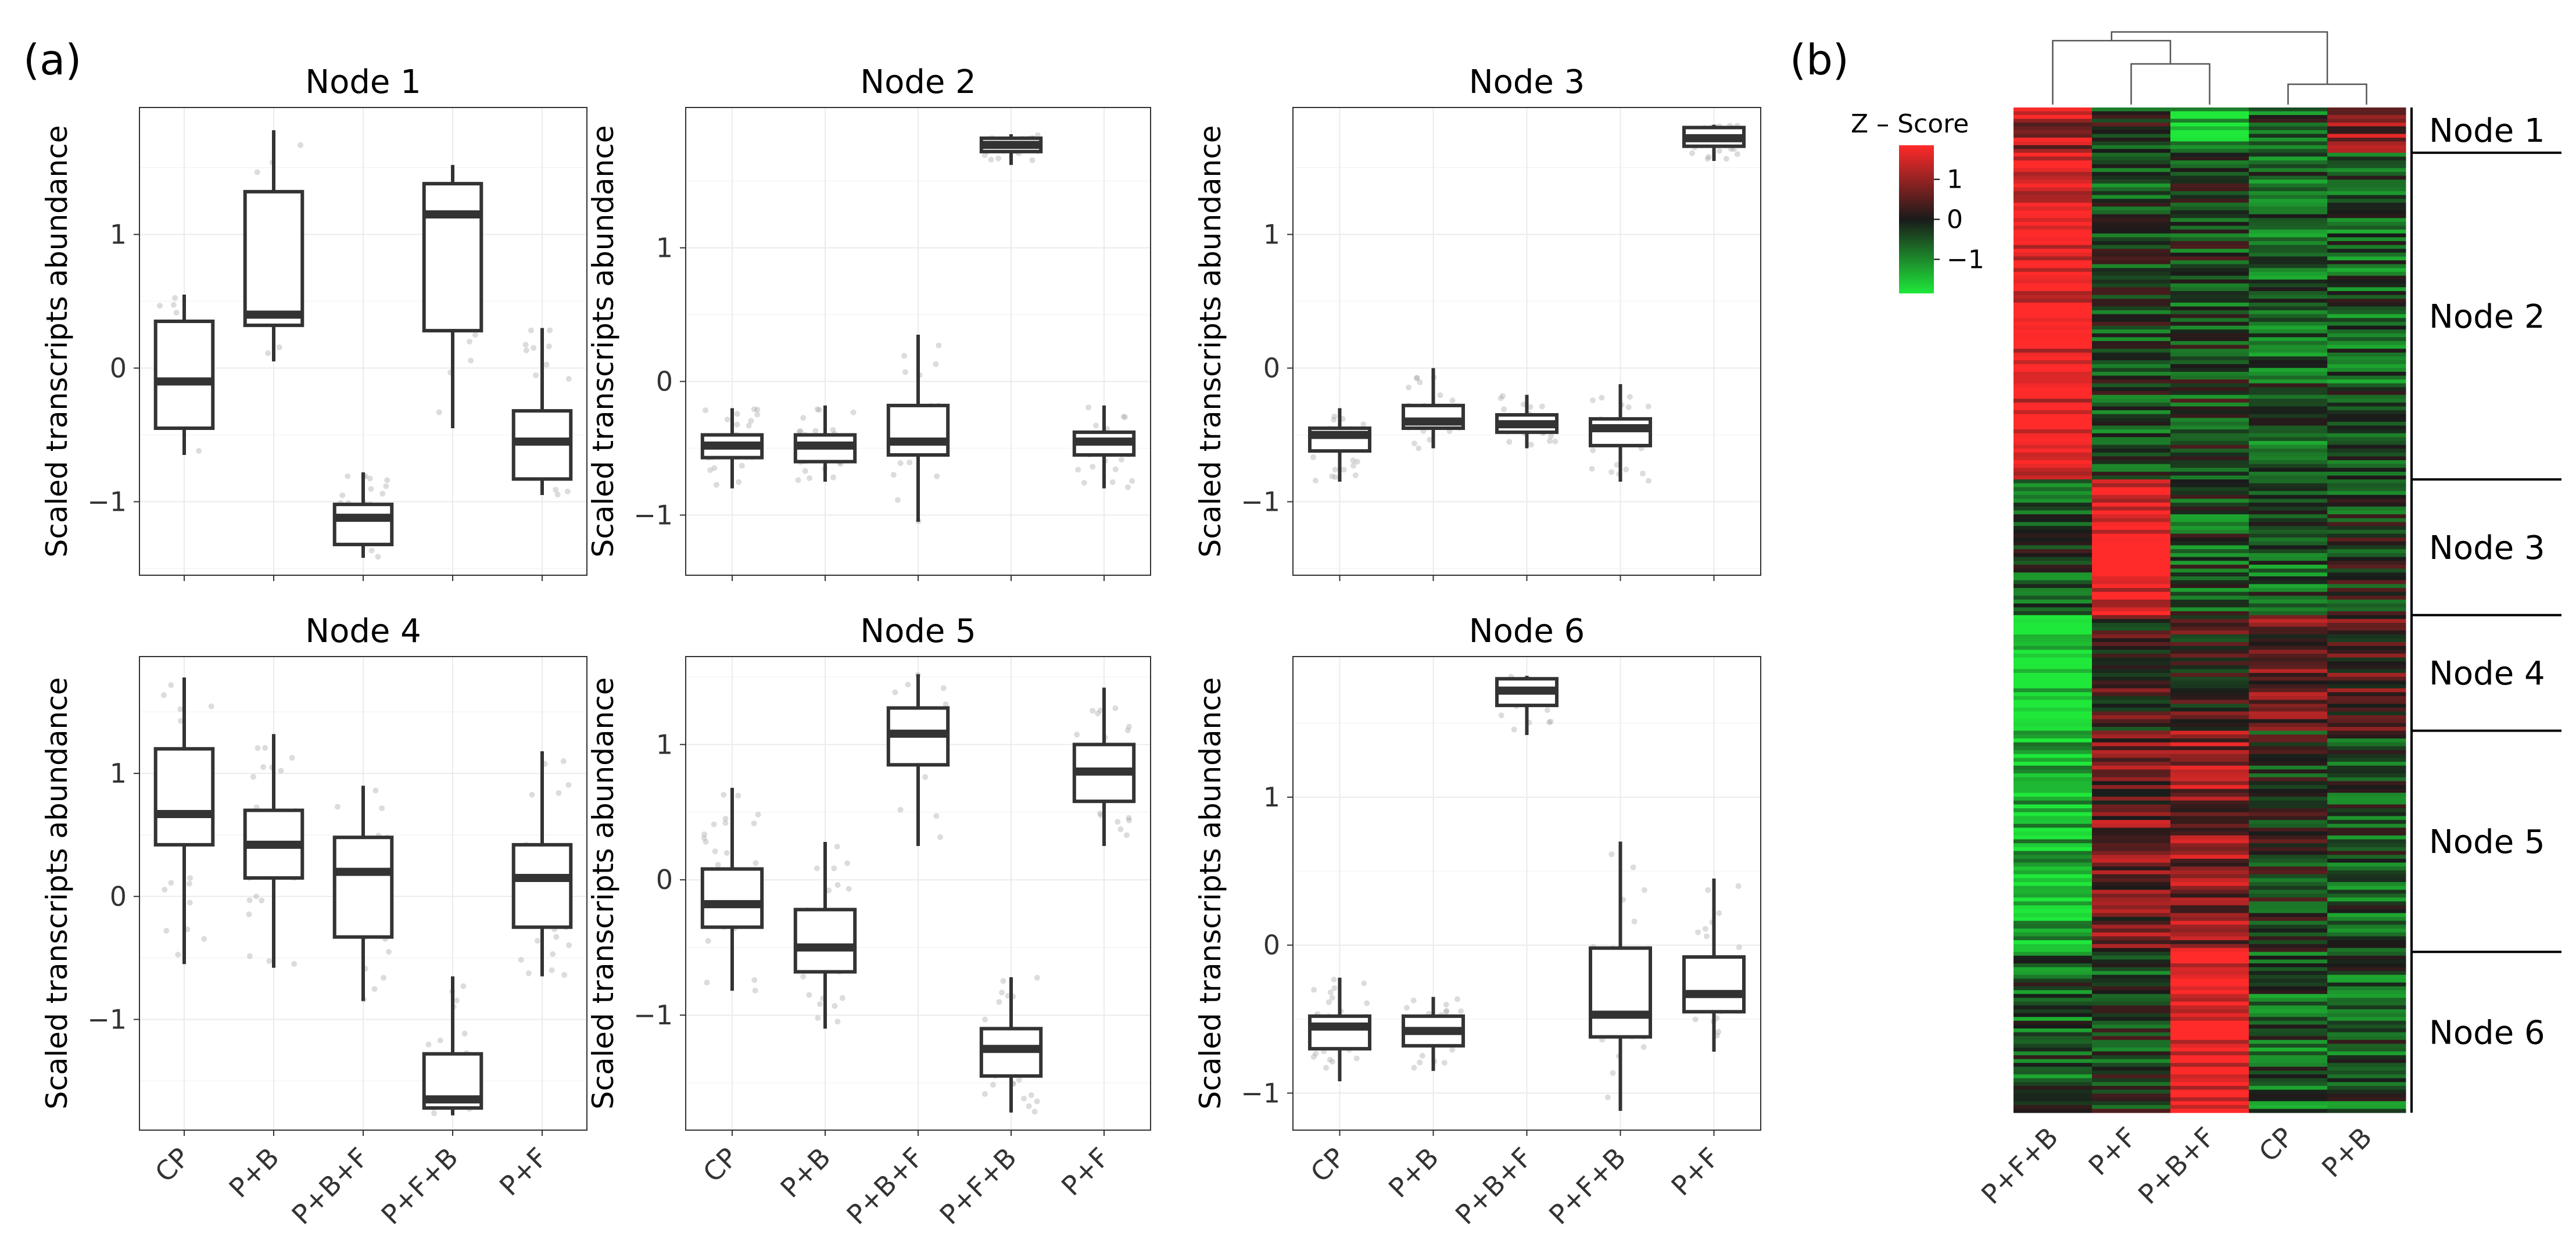 The image size is (2576, 1244). What do you see at coordinates (1271, 235) in the screenshot?
I see `y-tick-label: 1` at bounding box center [1271, 235].